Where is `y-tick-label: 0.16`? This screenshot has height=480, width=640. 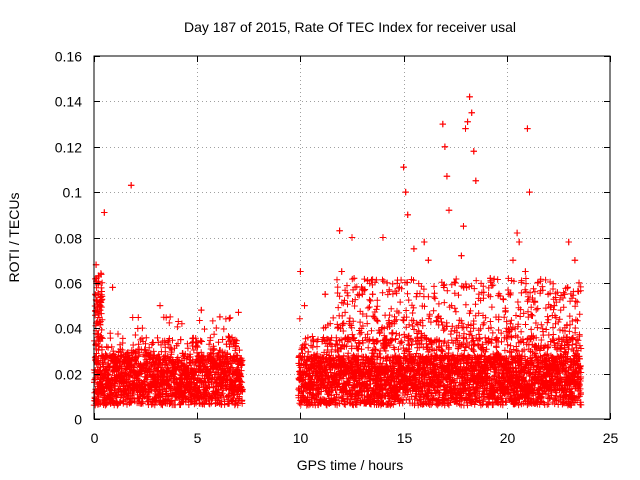 y-tick-label: 0.16 is located at coordinates (68, 57).